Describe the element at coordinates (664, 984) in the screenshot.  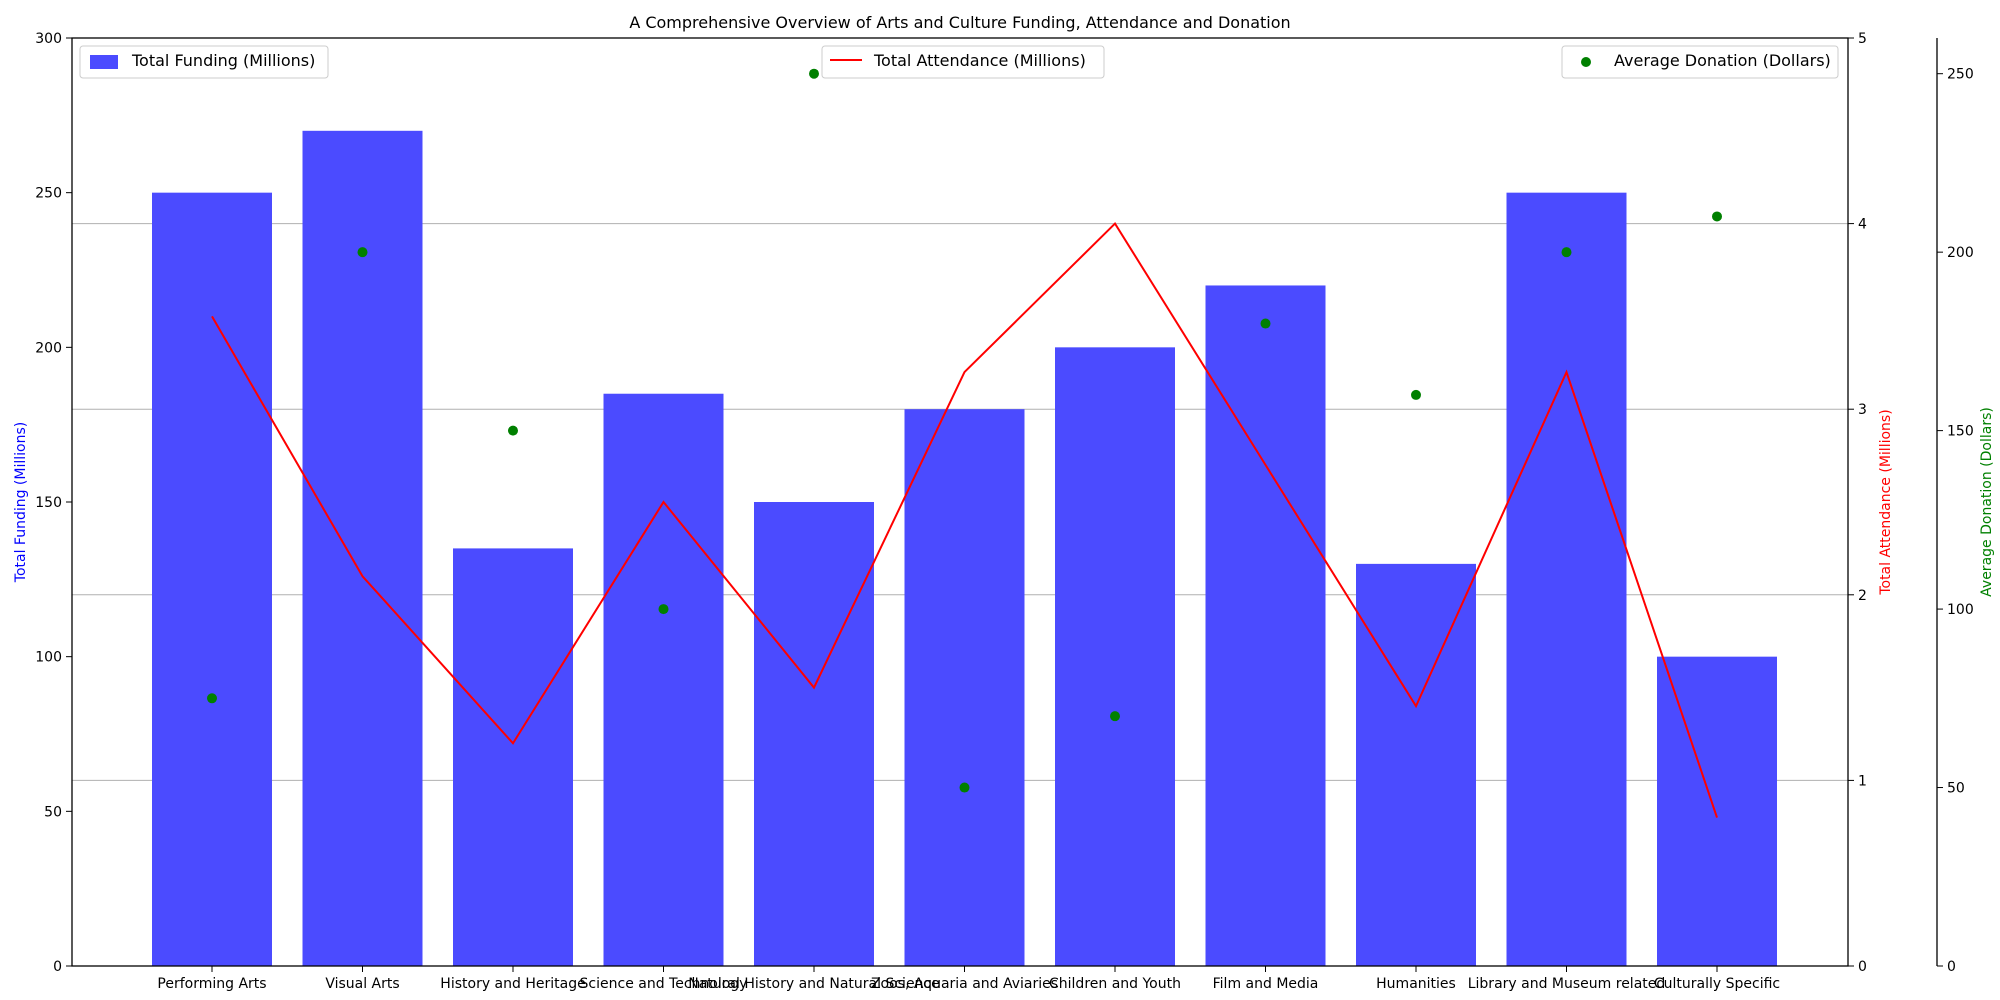
I see `x-tick-label: Science and Technology` at that location.